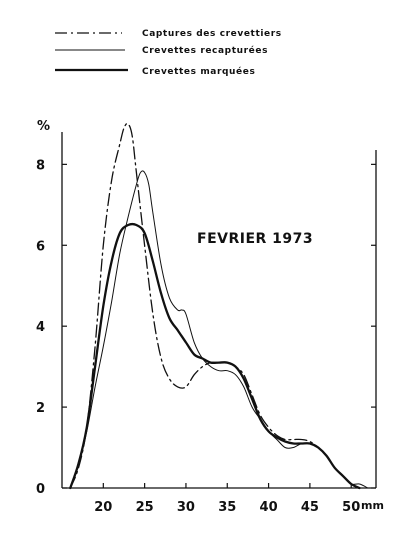  Describe the element at coordinates (40, 327) in the screenshot. I see `y-tick-label-4: 4` at that location.